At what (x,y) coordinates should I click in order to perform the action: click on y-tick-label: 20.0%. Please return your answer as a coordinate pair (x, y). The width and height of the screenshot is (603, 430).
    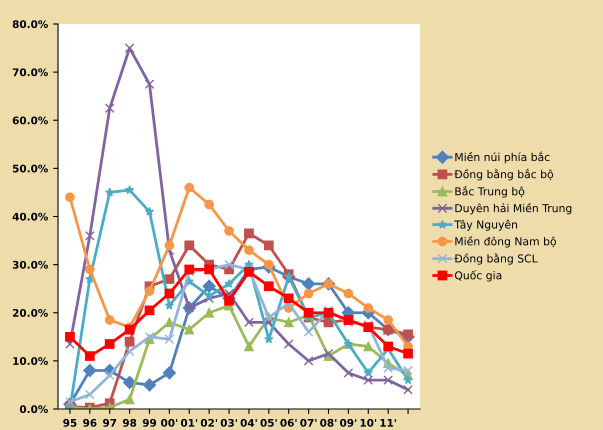
    Looking at the image, I should click on (30, 312).